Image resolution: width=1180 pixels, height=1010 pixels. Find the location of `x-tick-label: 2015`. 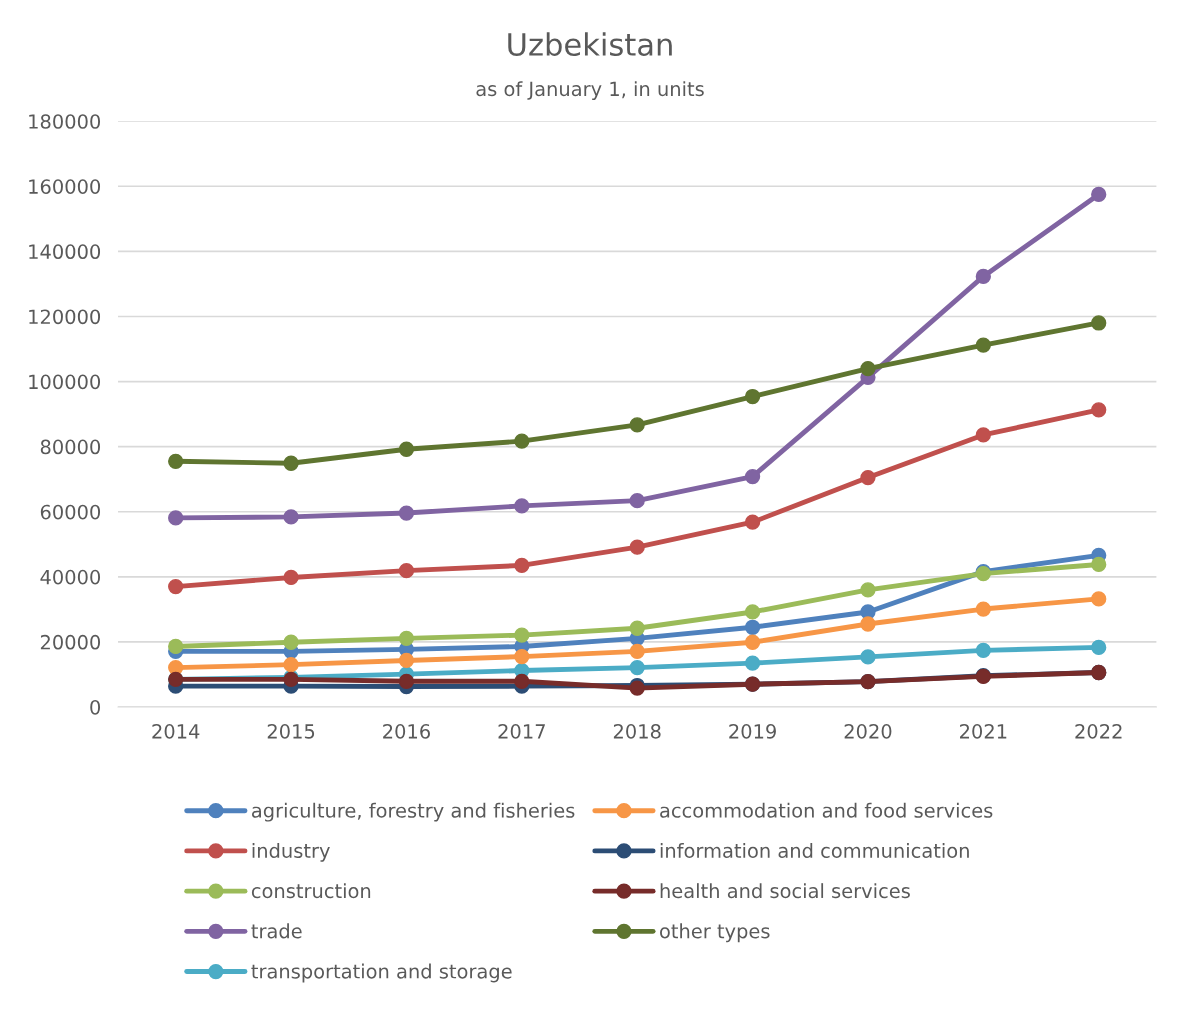

x-tick-label: 2015 is located at coordinates (291, 731).